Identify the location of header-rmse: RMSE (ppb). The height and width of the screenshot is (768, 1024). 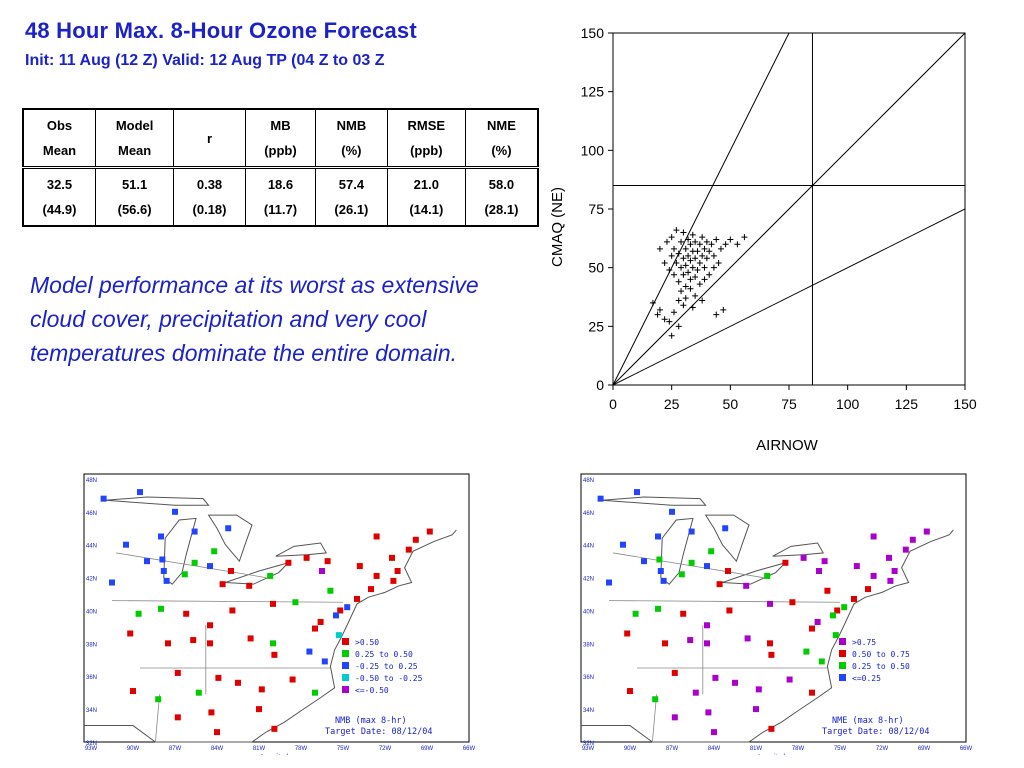
(426, 138).